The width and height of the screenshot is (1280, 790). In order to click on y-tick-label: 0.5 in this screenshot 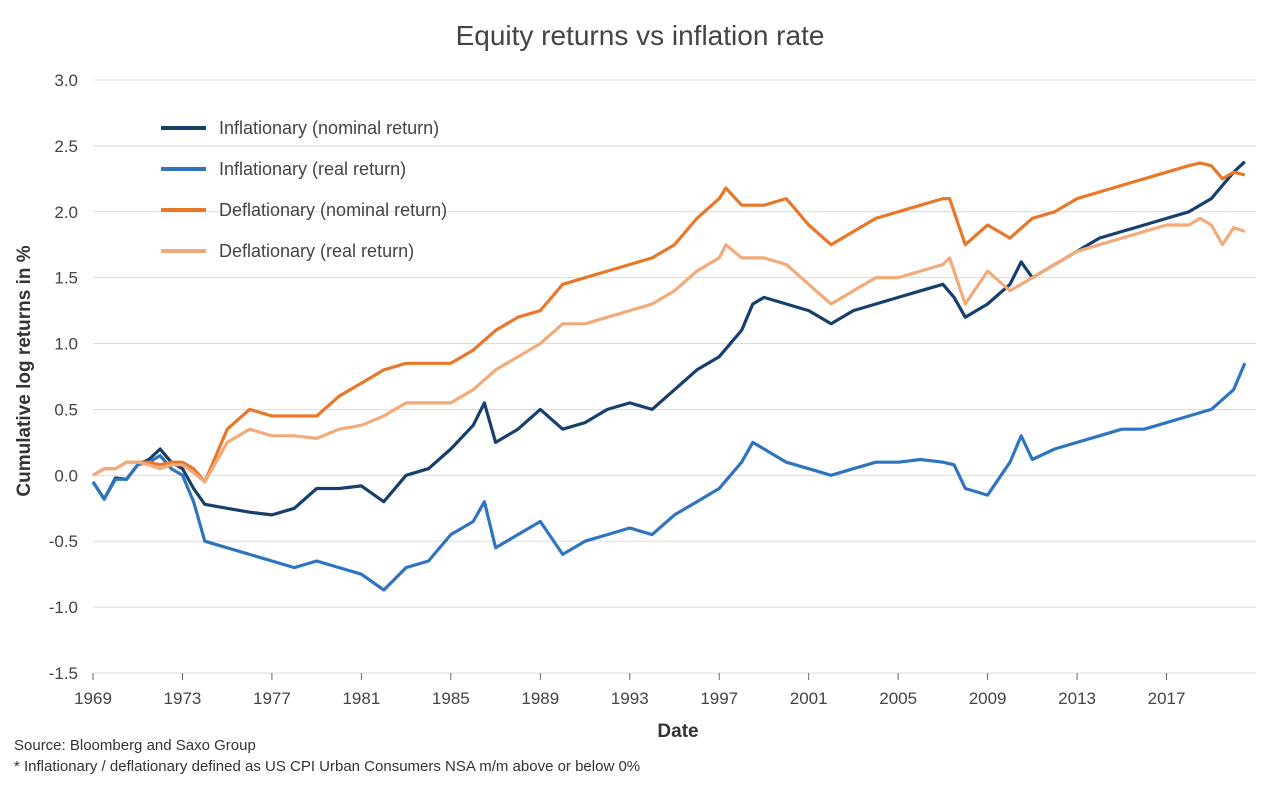, I will do `click(66, 409)`.